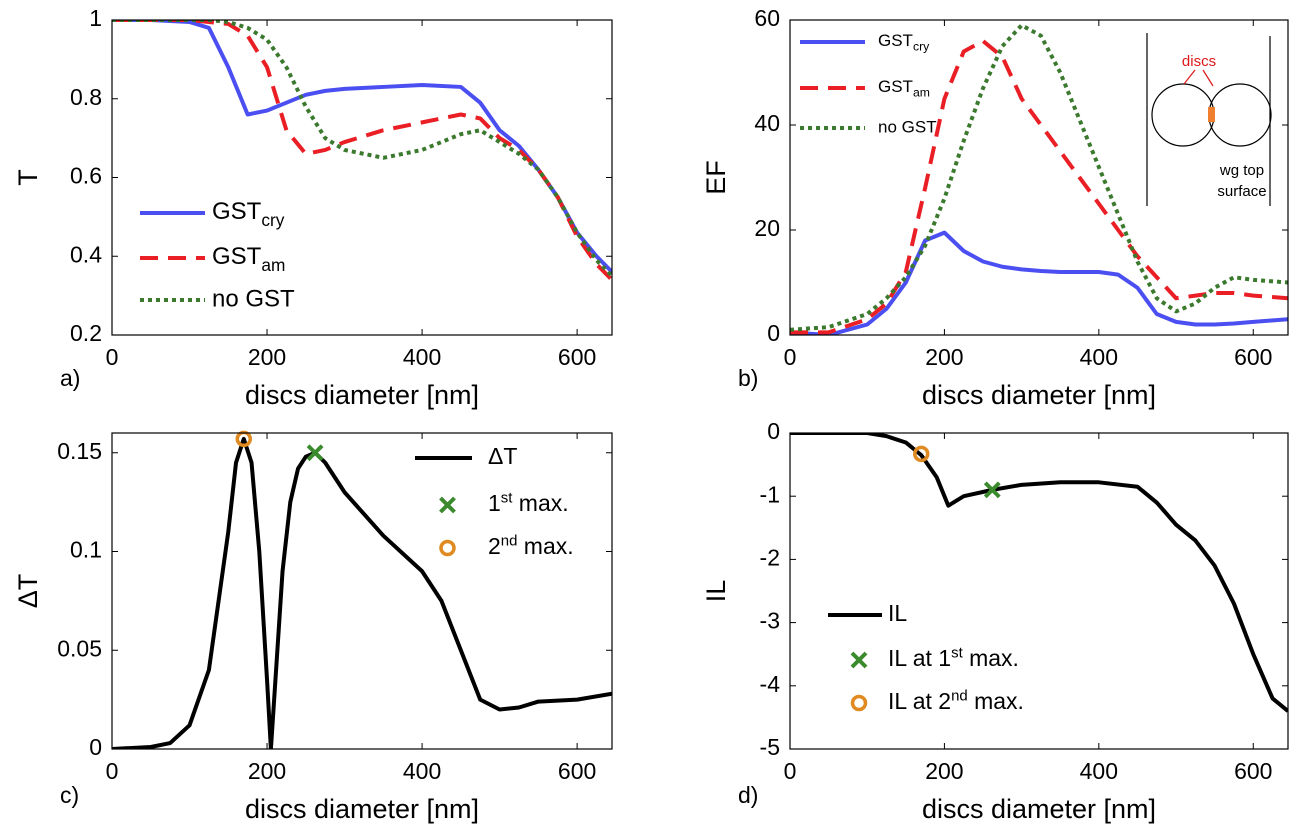 The height and width of the screenshot is (834, 1298). I want to click on panel-label: a), so click(70, 378).